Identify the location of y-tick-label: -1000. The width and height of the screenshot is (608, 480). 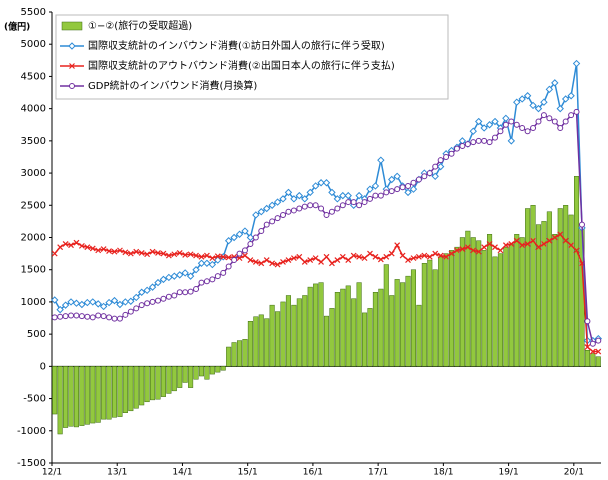
(31, 431).